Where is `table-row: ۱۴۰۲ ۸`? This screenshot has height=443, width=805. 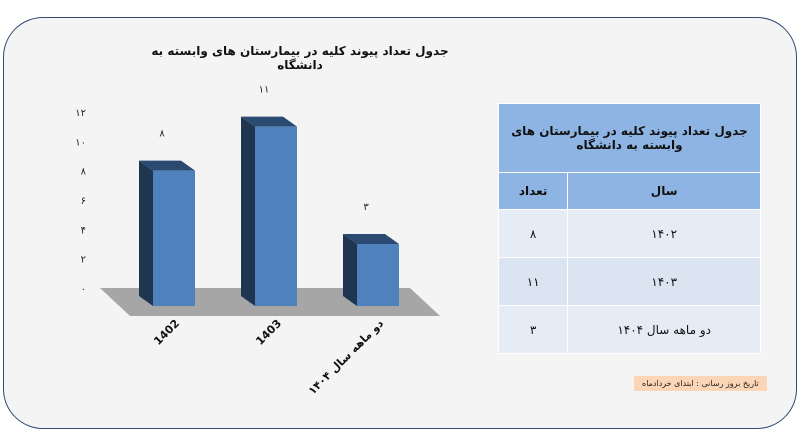 table-row: ۱۴۰۲ ۸ is located at coordinates (629, 233).